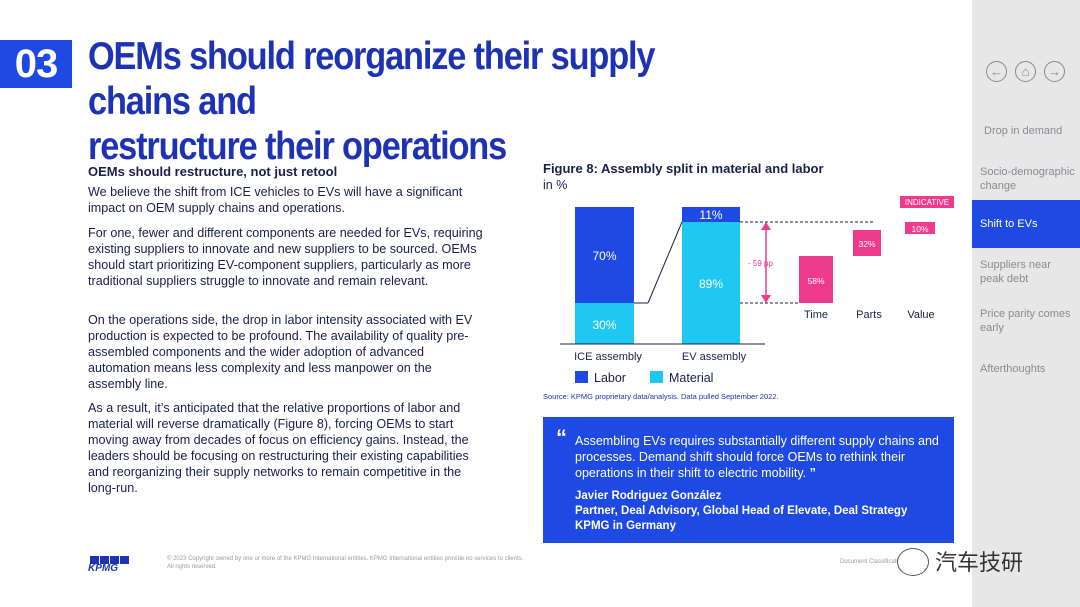 The width and height of the screenshot is (1080, 607). What do you see at coordinates (608, 357) in the screenshot?
I see `category-ice-assembly: ICE assembly` at bounding box center [608, 357].